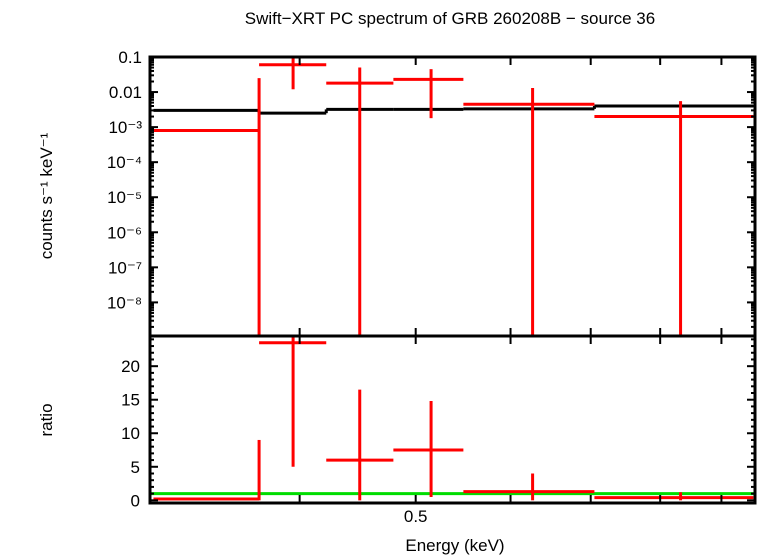  What do you see at coordinates (454, 545) in the screenshot?
I see `x-axis-label: Energy (keV)` at bounding box center [454, 545].